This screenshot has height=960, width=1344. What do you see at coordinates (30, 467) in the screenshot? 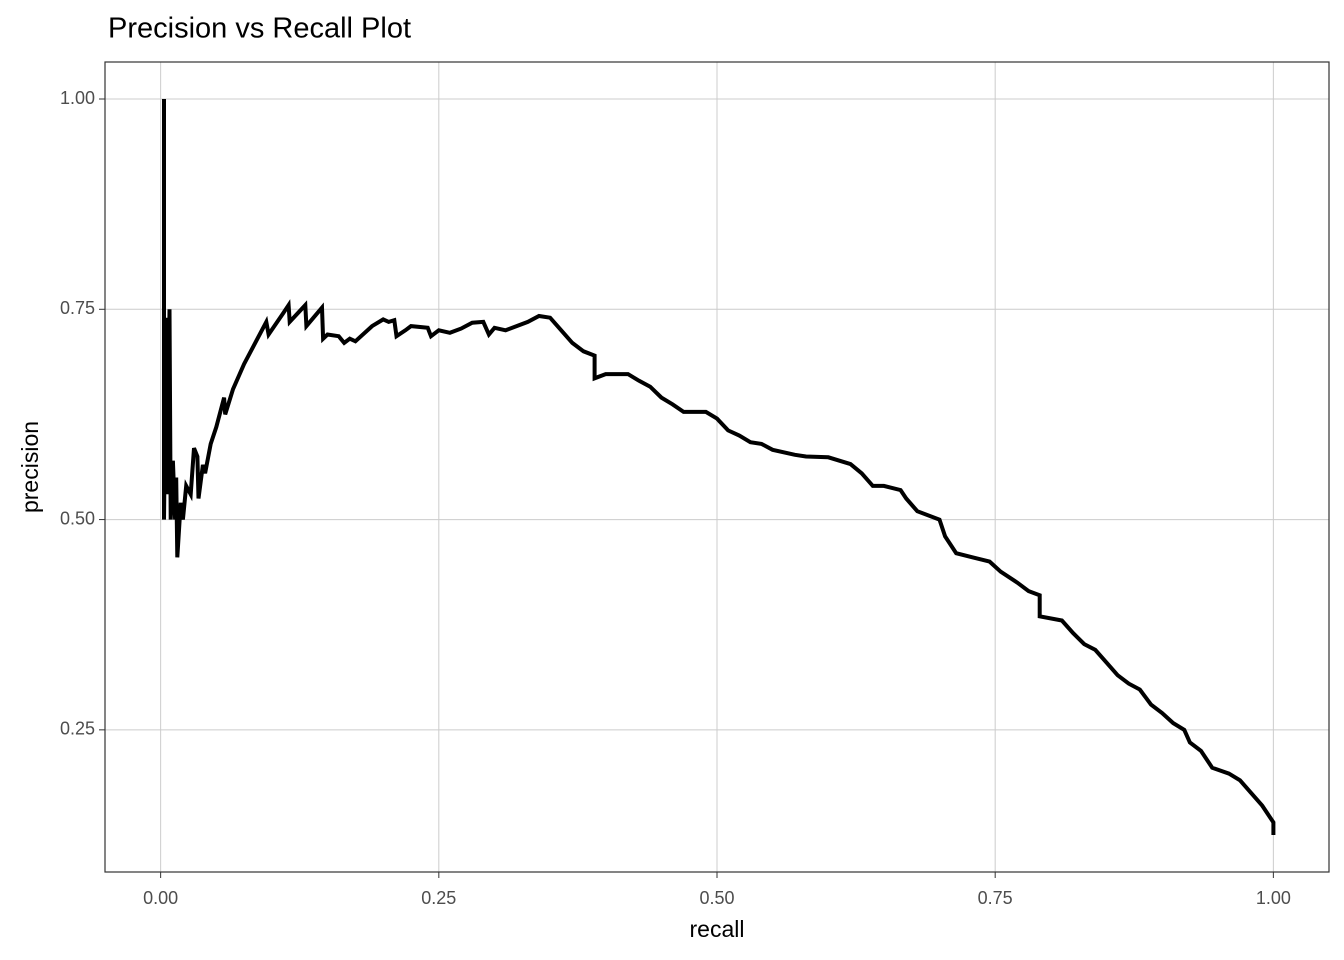
I see `y-axis-title: precision` at bounding box center [30, 467].